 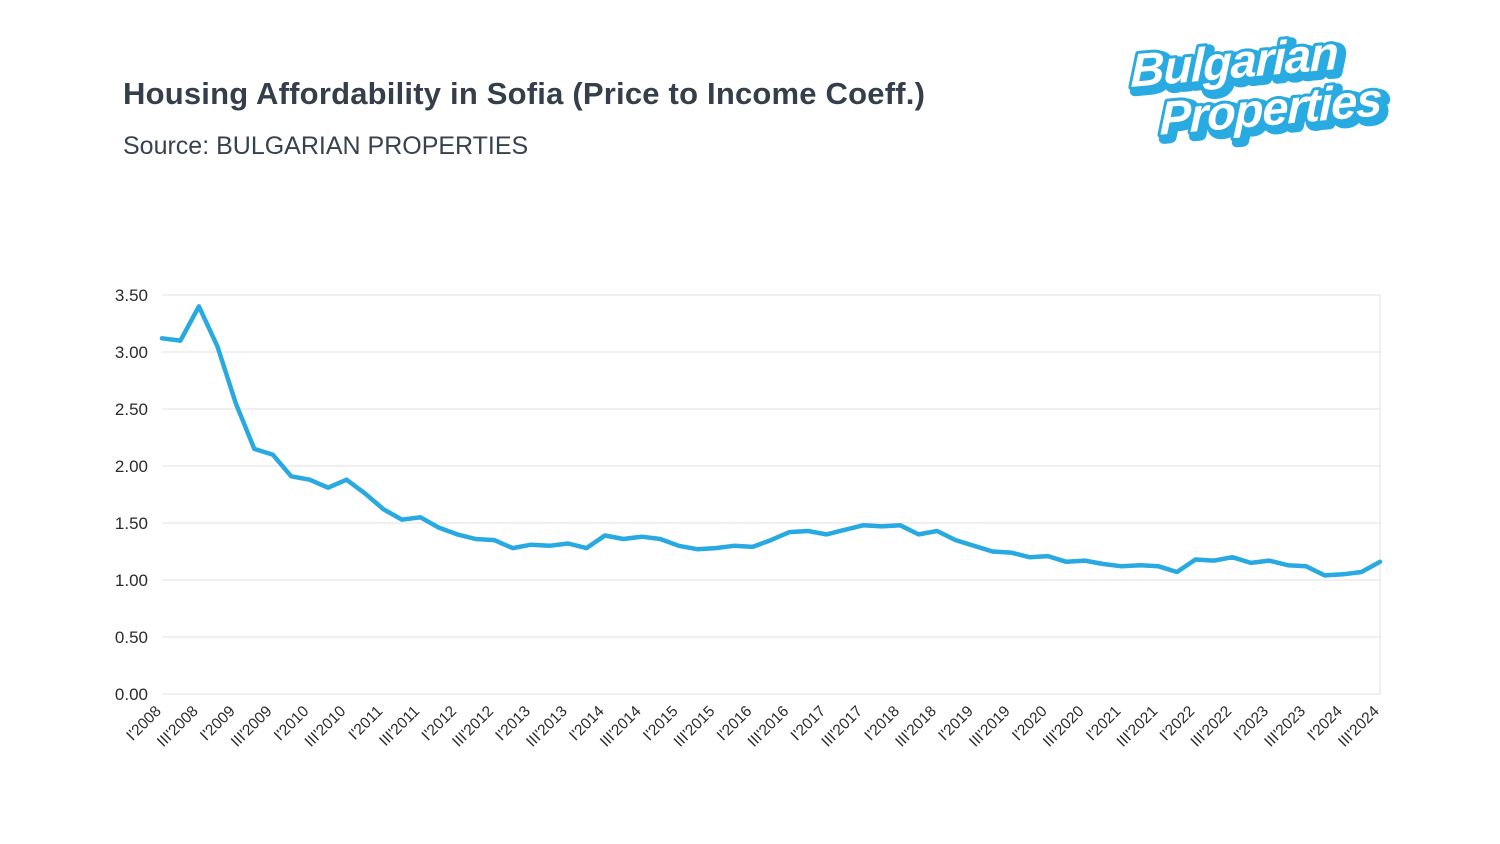 I want to click on x-axis-tick-label: III'2014, so click(x=621, y=727).